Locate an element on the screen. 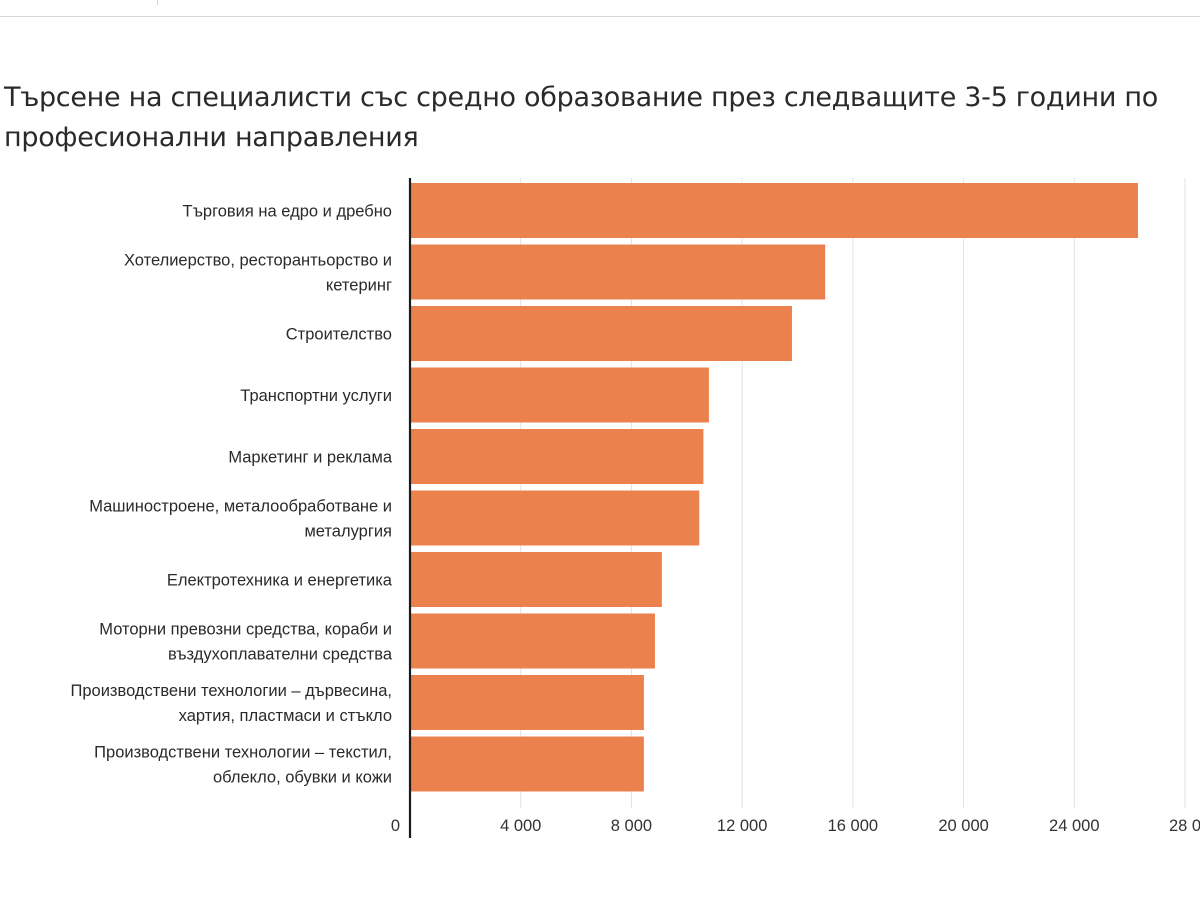 Image resolution: width=1200 pixels, height=900 pixels. x-tick-label: 0 is located at coordinates (395, 826).